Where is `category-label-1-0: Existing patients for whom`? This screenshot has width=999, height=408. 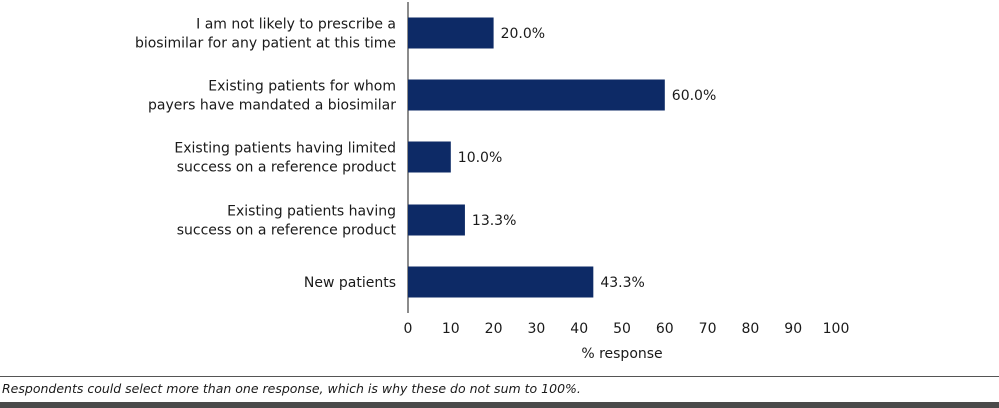 category-label-1-0: Existing patients for whom is located at coordinates (302, 87).